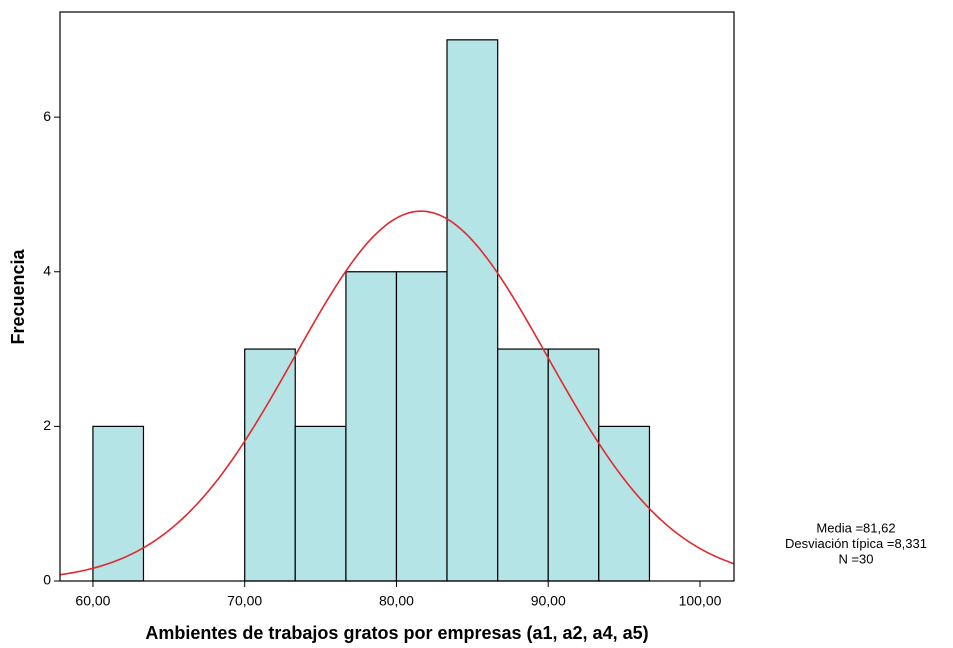 This screenshot has width=953, height=648. What do you see at coordinates (92, 601) in the screenshot?
I see `x-tick-label: 60,00` at bounding box center [92, 601].